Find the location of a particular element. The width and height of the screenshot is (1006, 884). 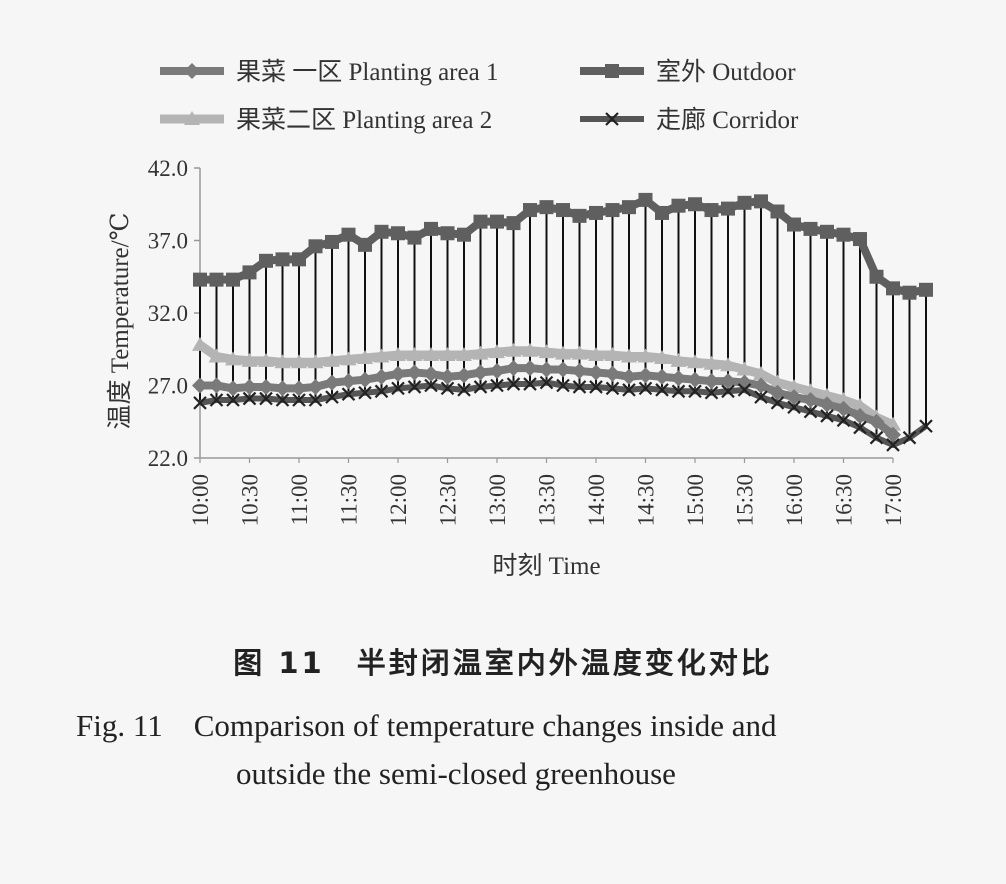

x-tick-label: 12:30 is located at coordinates (448, 500).